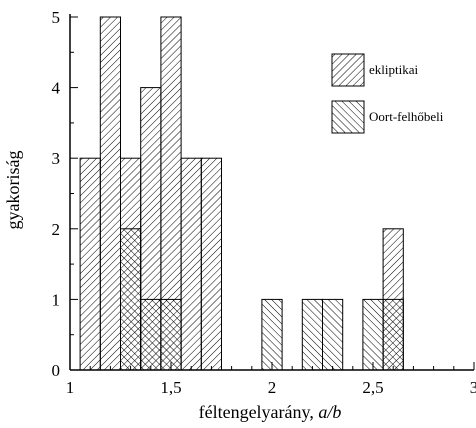 This screenshot has height=428, width=476. Describe the element at coordinates (56, 158) in the screenshot. I see `y-tick-label: 3` at that location.